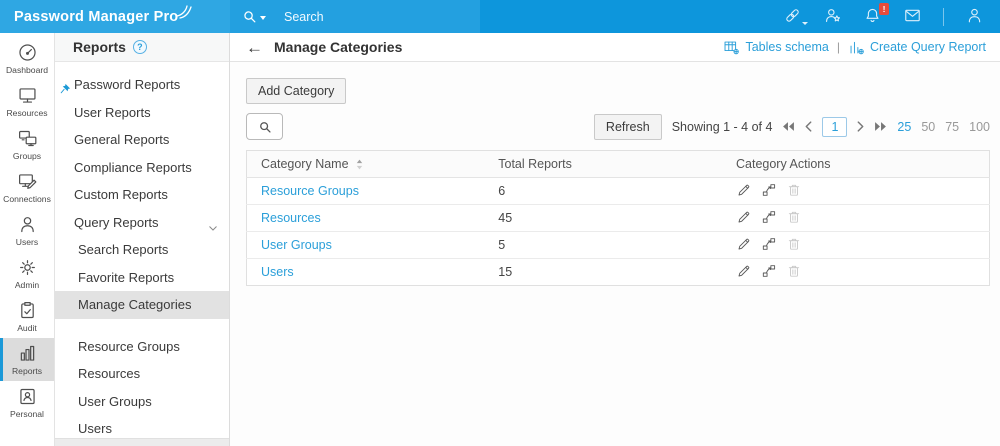  Describe the element at coordinates (917, 47) in the screenshot. I see `create-query-report-link: Create Query Report` at that location.